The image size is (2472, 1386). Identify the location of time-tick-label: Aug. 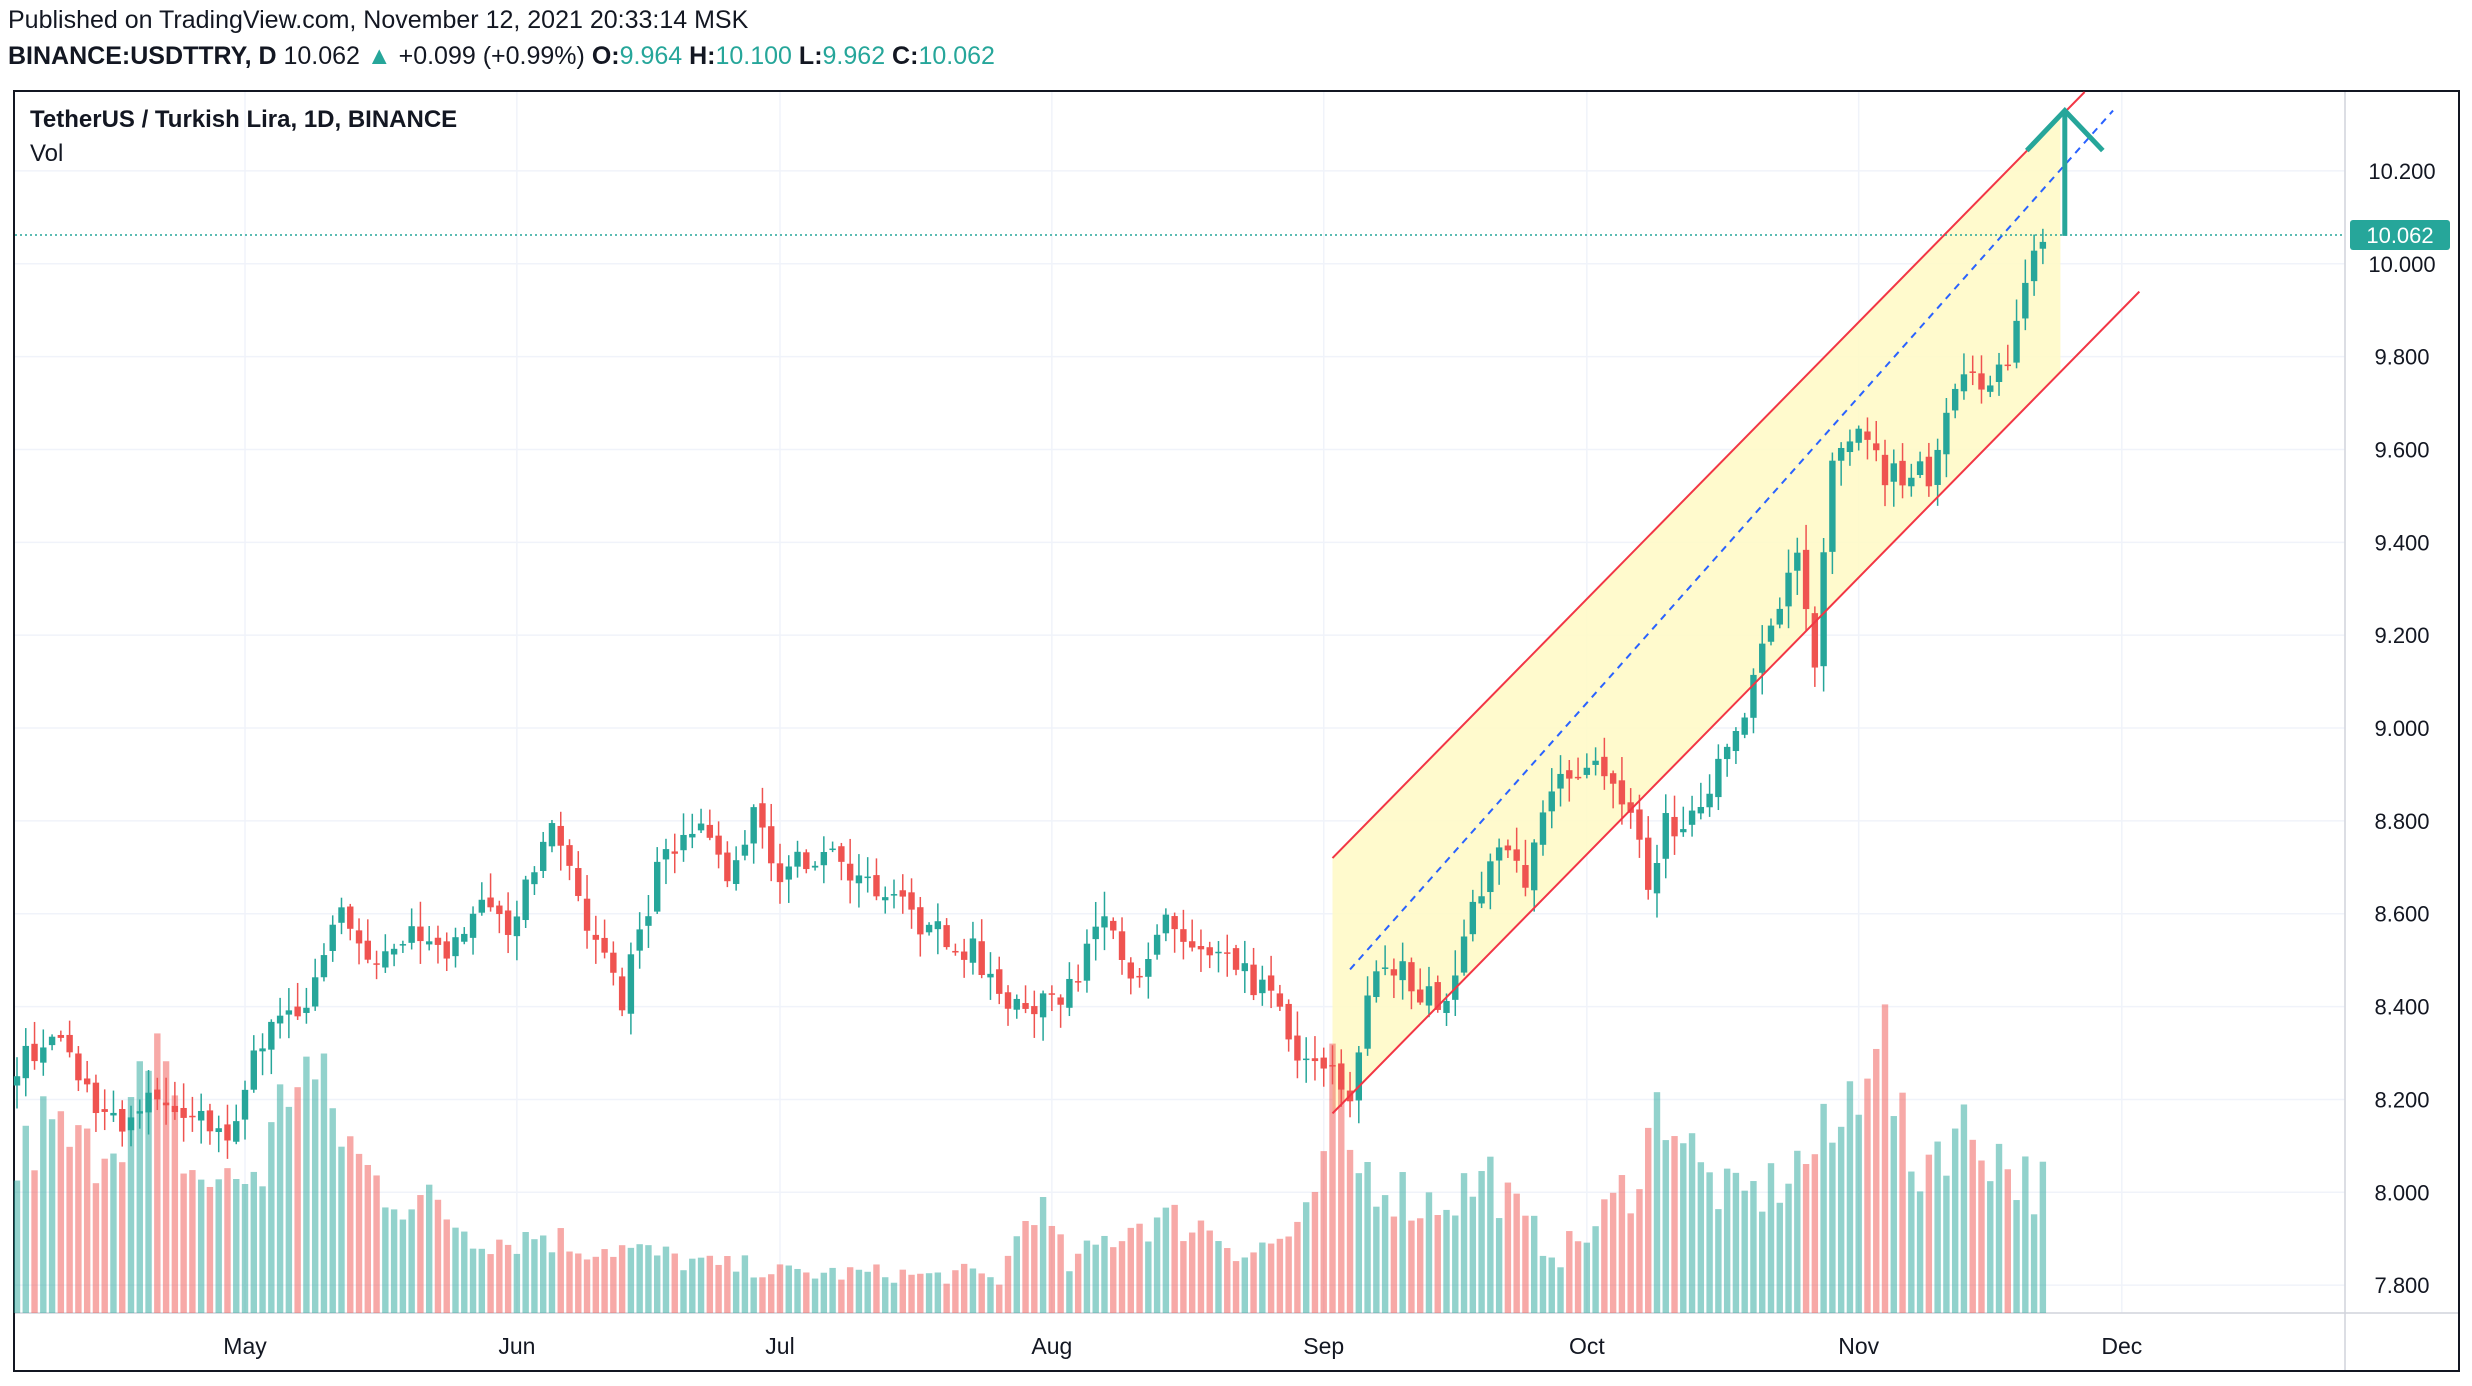
(1051, 1346).